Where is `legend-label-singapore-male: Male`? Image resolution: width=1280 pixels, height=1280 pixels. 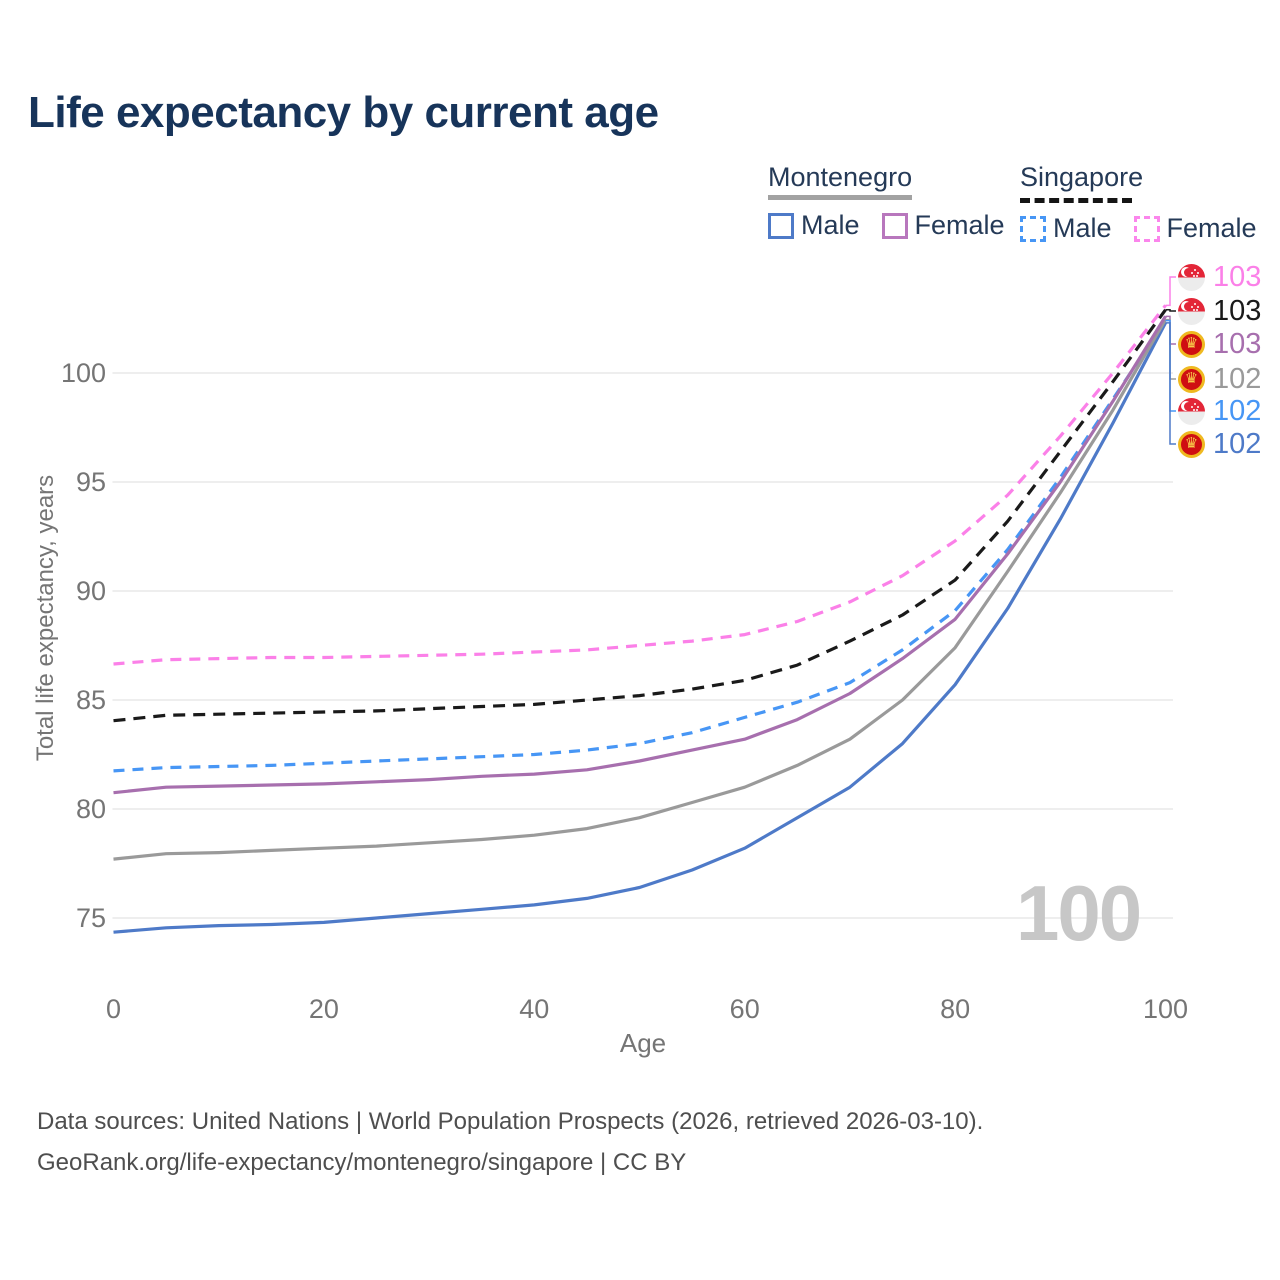 legend-label-singapore-male: Male is located at coordinates (1082, 228).